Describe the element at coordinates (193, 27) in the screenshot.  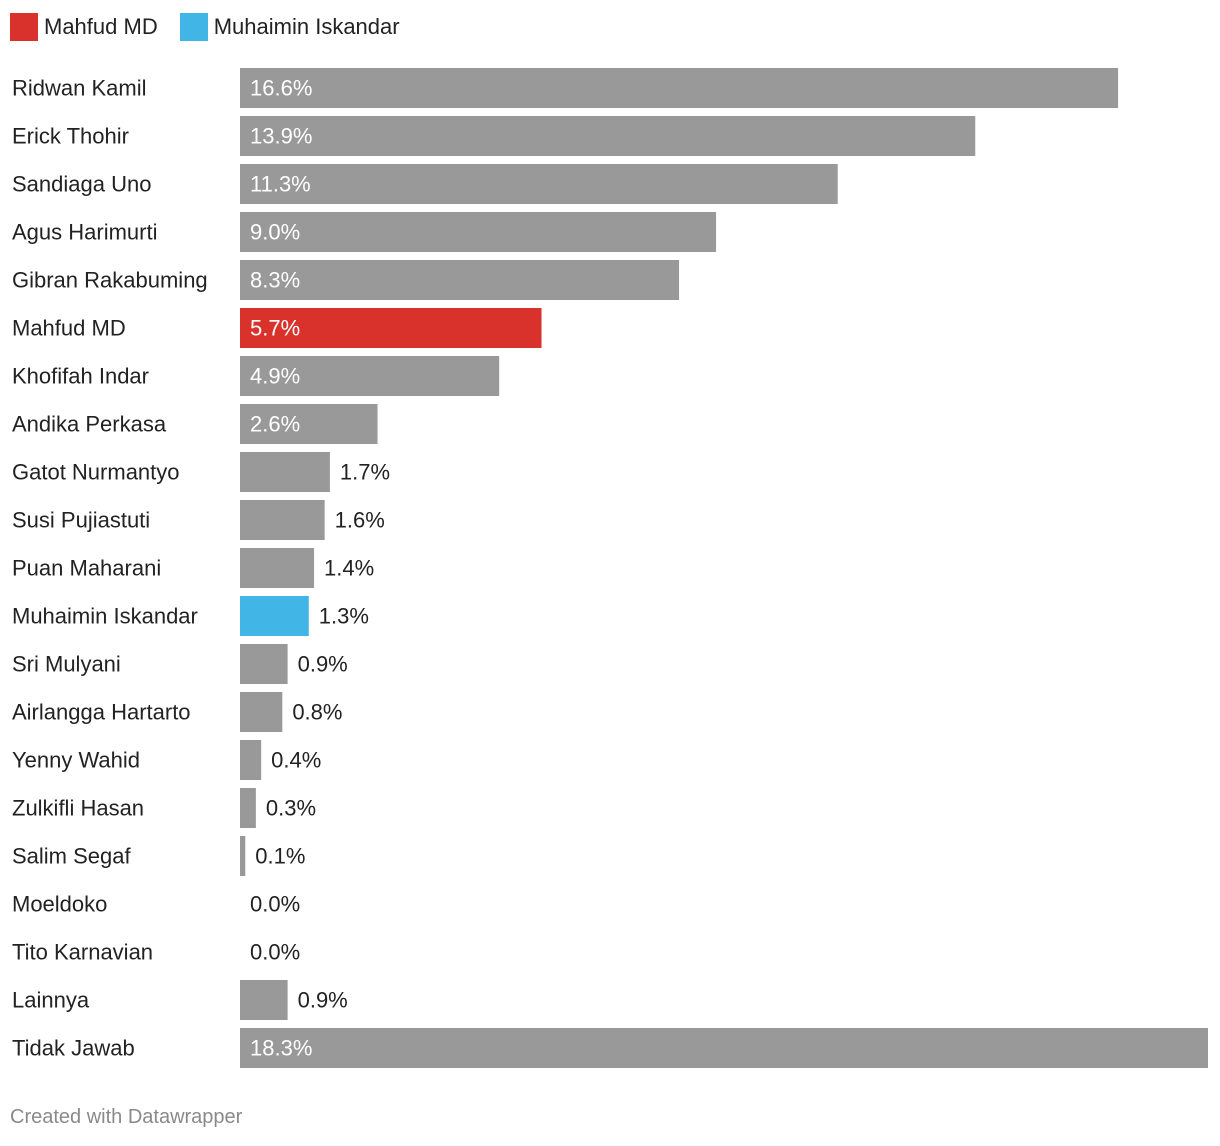
I see `legend-swatch-muhaimin` at that location.